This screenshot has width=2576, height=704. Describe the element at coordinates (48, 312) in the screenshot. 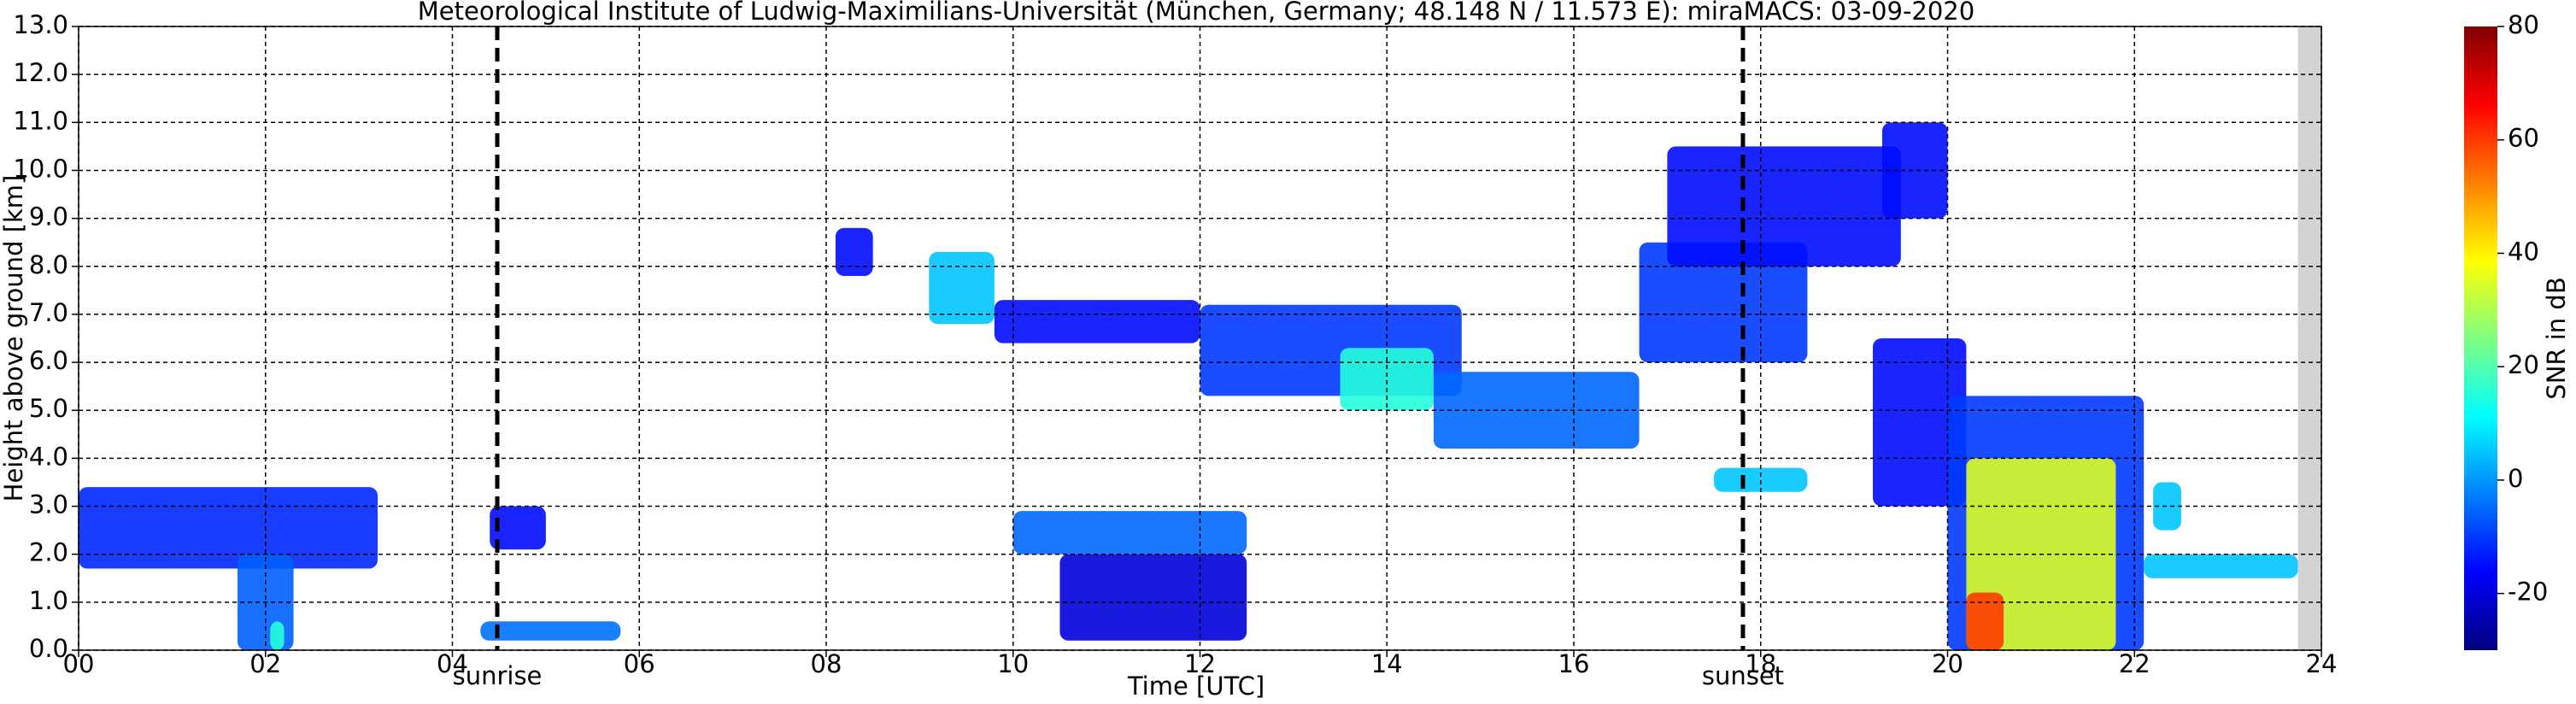

I see `y-tick-label: 7.0` at that location.